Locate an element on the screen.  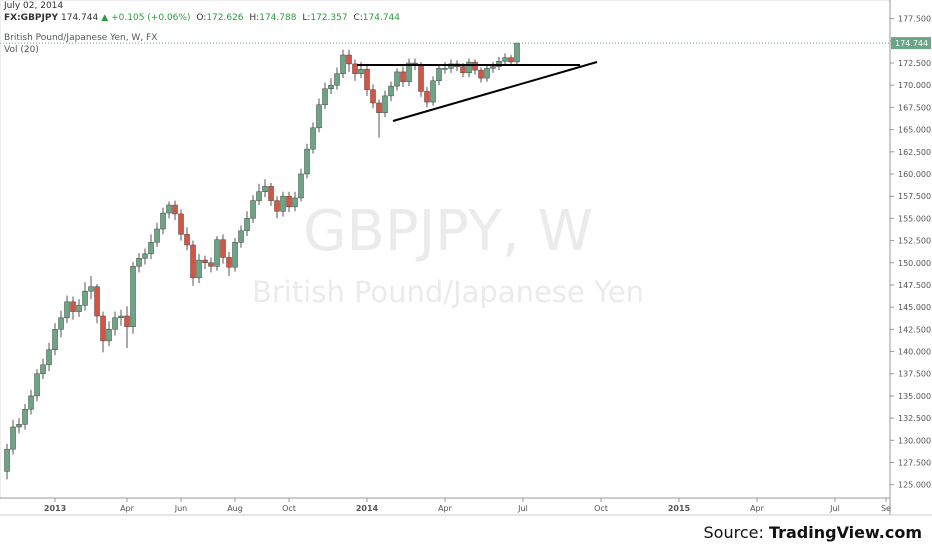
change-arrow: ▲ is located at coordinates (105, 18).